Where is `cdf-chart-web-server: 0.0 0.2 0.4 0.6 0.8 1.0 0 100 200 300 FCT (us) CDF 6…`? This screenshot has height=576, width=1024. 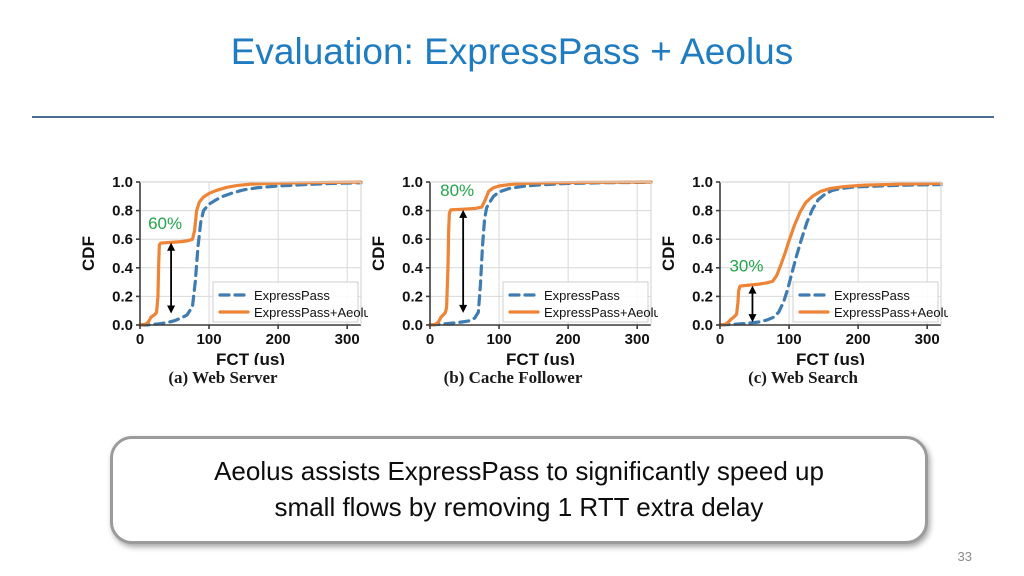
cdf-chart-web-server: 0.0 0.2 0.4 0.6 0.8 1.0 0 100 200 300 FCT (us) CDF 6… is located at coordinates (223, 269).